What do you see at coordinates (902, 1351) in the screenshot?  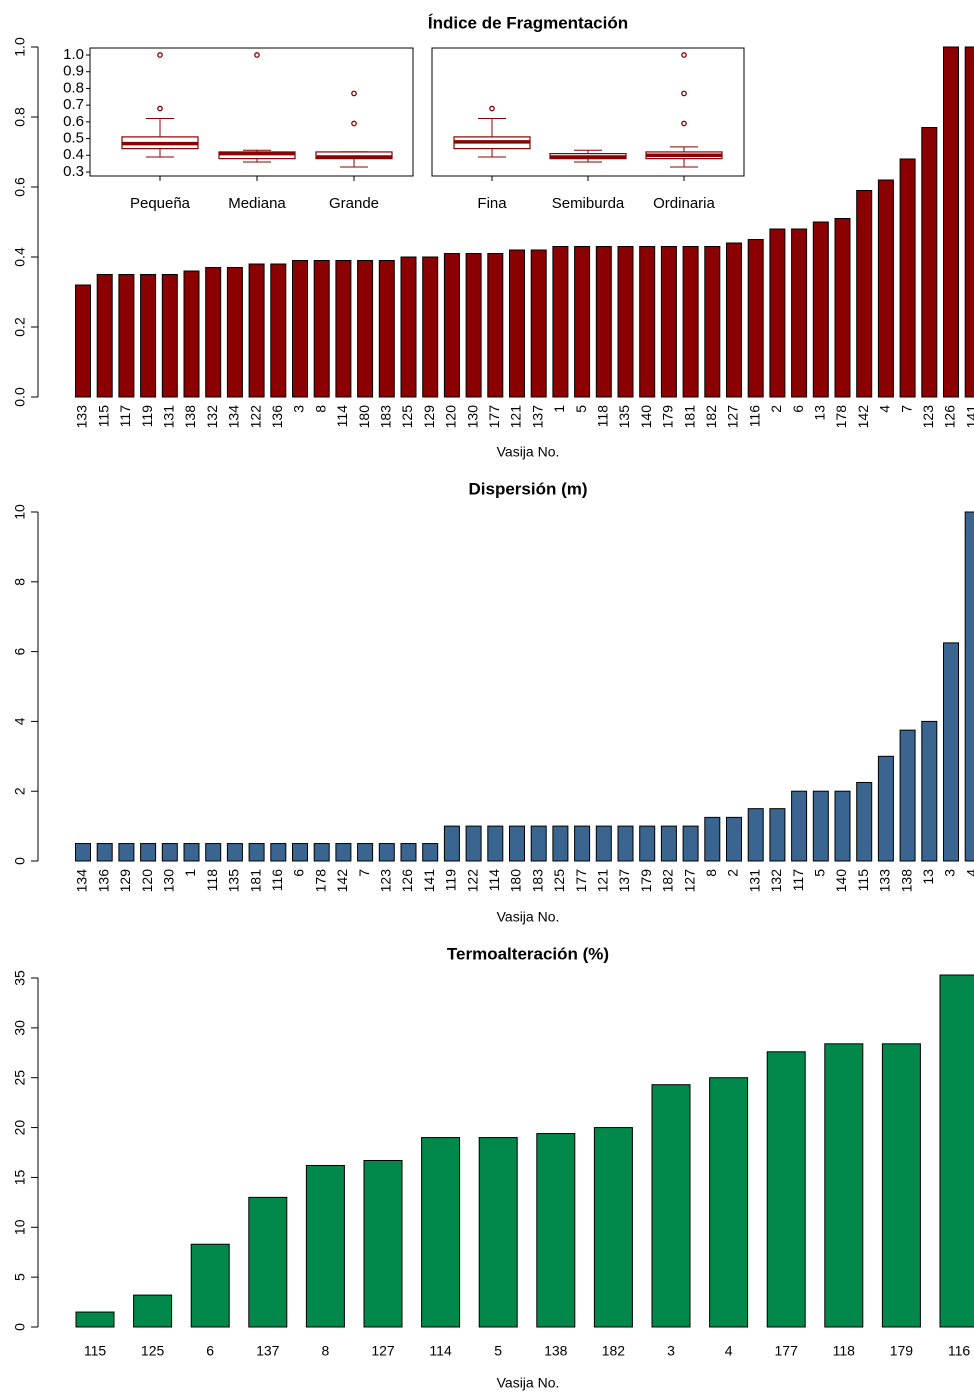 I see `x-tick-label: 179` at bounding box center [902, 1351].